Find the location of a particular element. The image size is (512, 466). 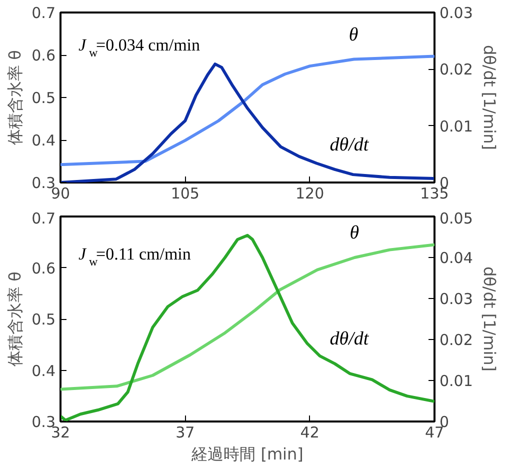

x-axis-title: 経過時間 [min] is located at coordinates (247, 454).